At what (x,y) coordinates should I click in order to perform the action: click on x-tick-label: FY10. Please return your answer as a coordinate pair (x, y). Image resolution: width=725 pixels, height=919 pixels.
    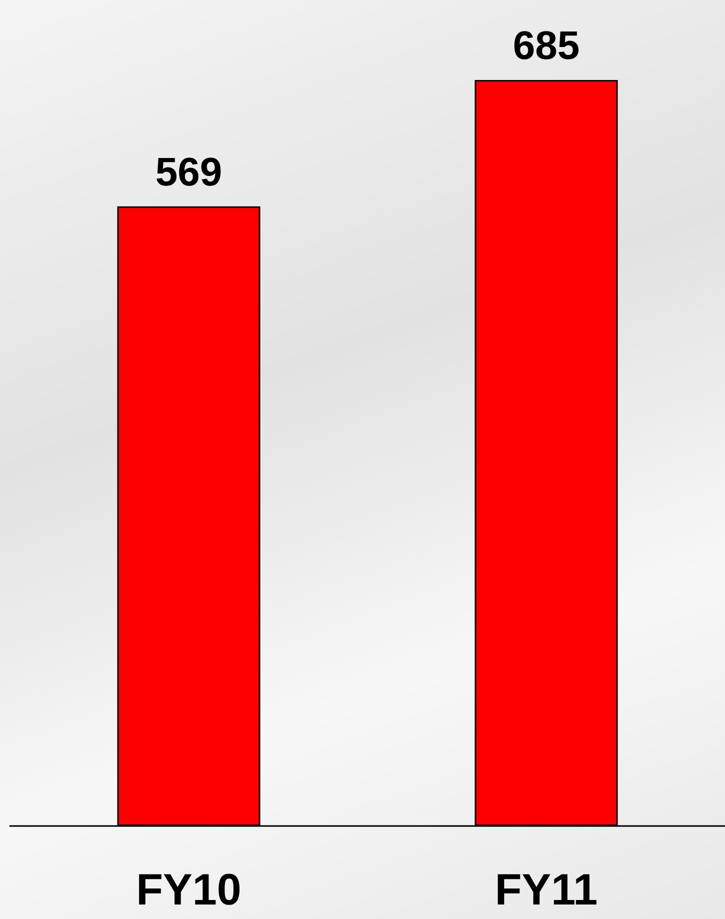
    Looking at the image, I should click on (189, 890).